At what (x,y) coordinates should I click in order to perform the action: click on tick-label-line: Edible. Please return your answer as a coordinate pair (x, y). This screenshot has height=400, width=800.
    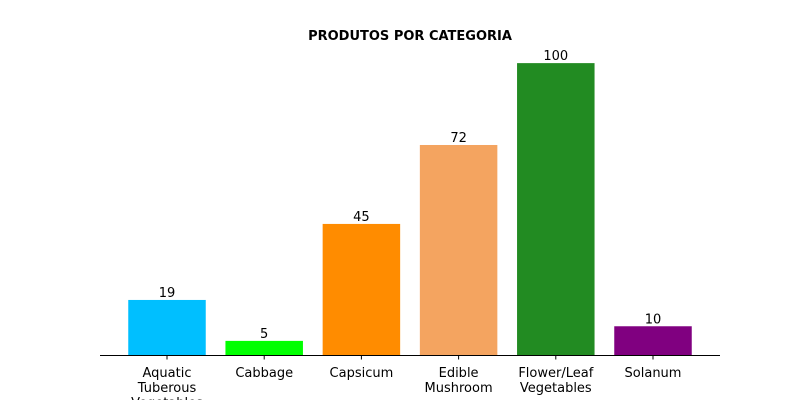
    Looking at the image, I should click on (459, 373).